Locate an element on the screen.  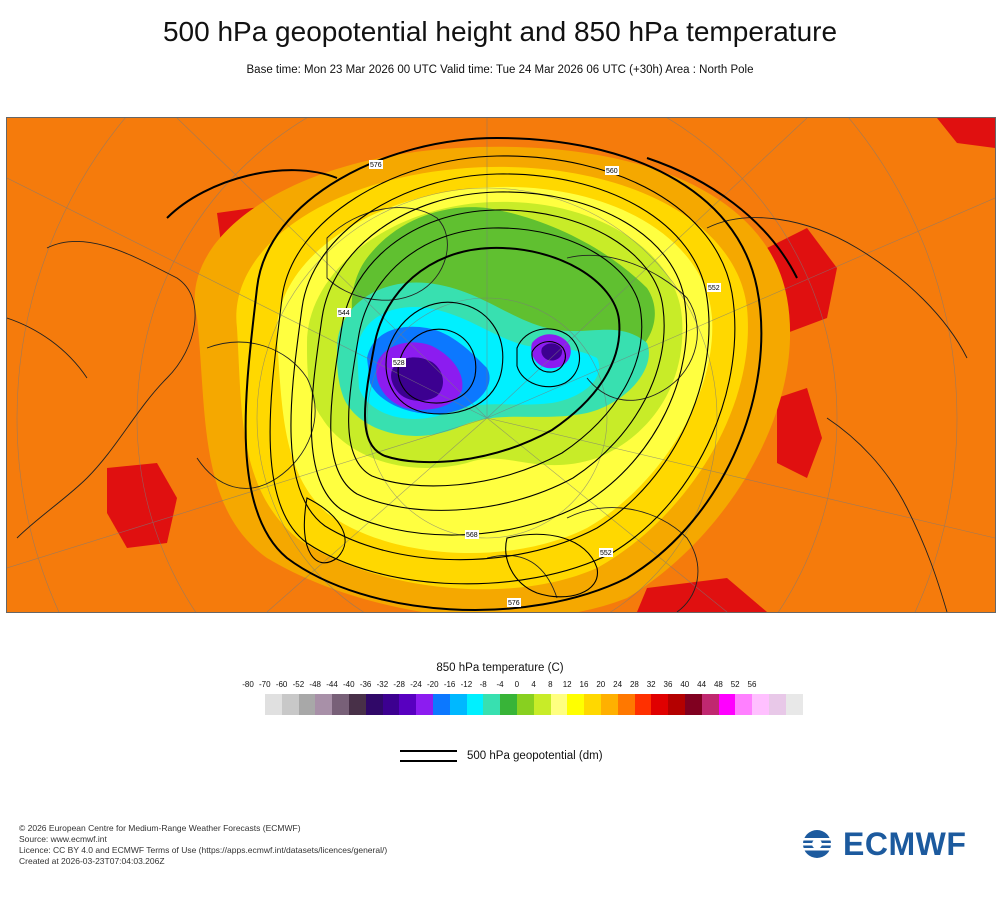
temperature-colorbar is located at coordinates (534, 704).